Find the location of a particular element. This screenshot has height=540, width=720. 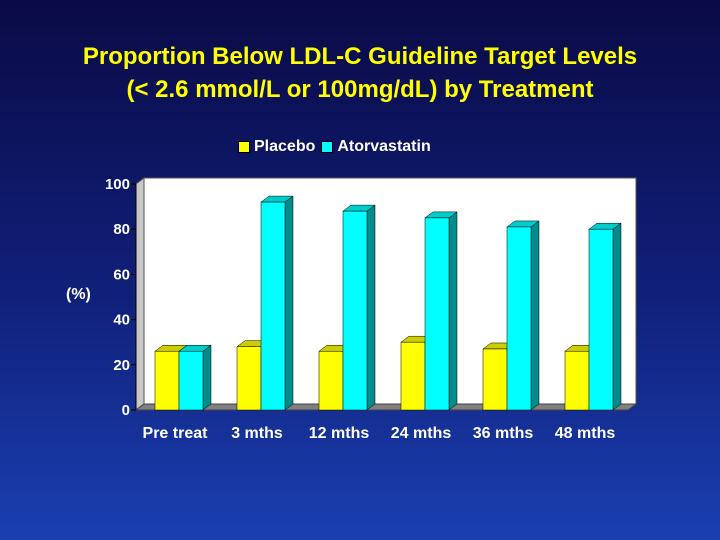

x-tick-label: 12 mths is located at coordinates (339, 433).